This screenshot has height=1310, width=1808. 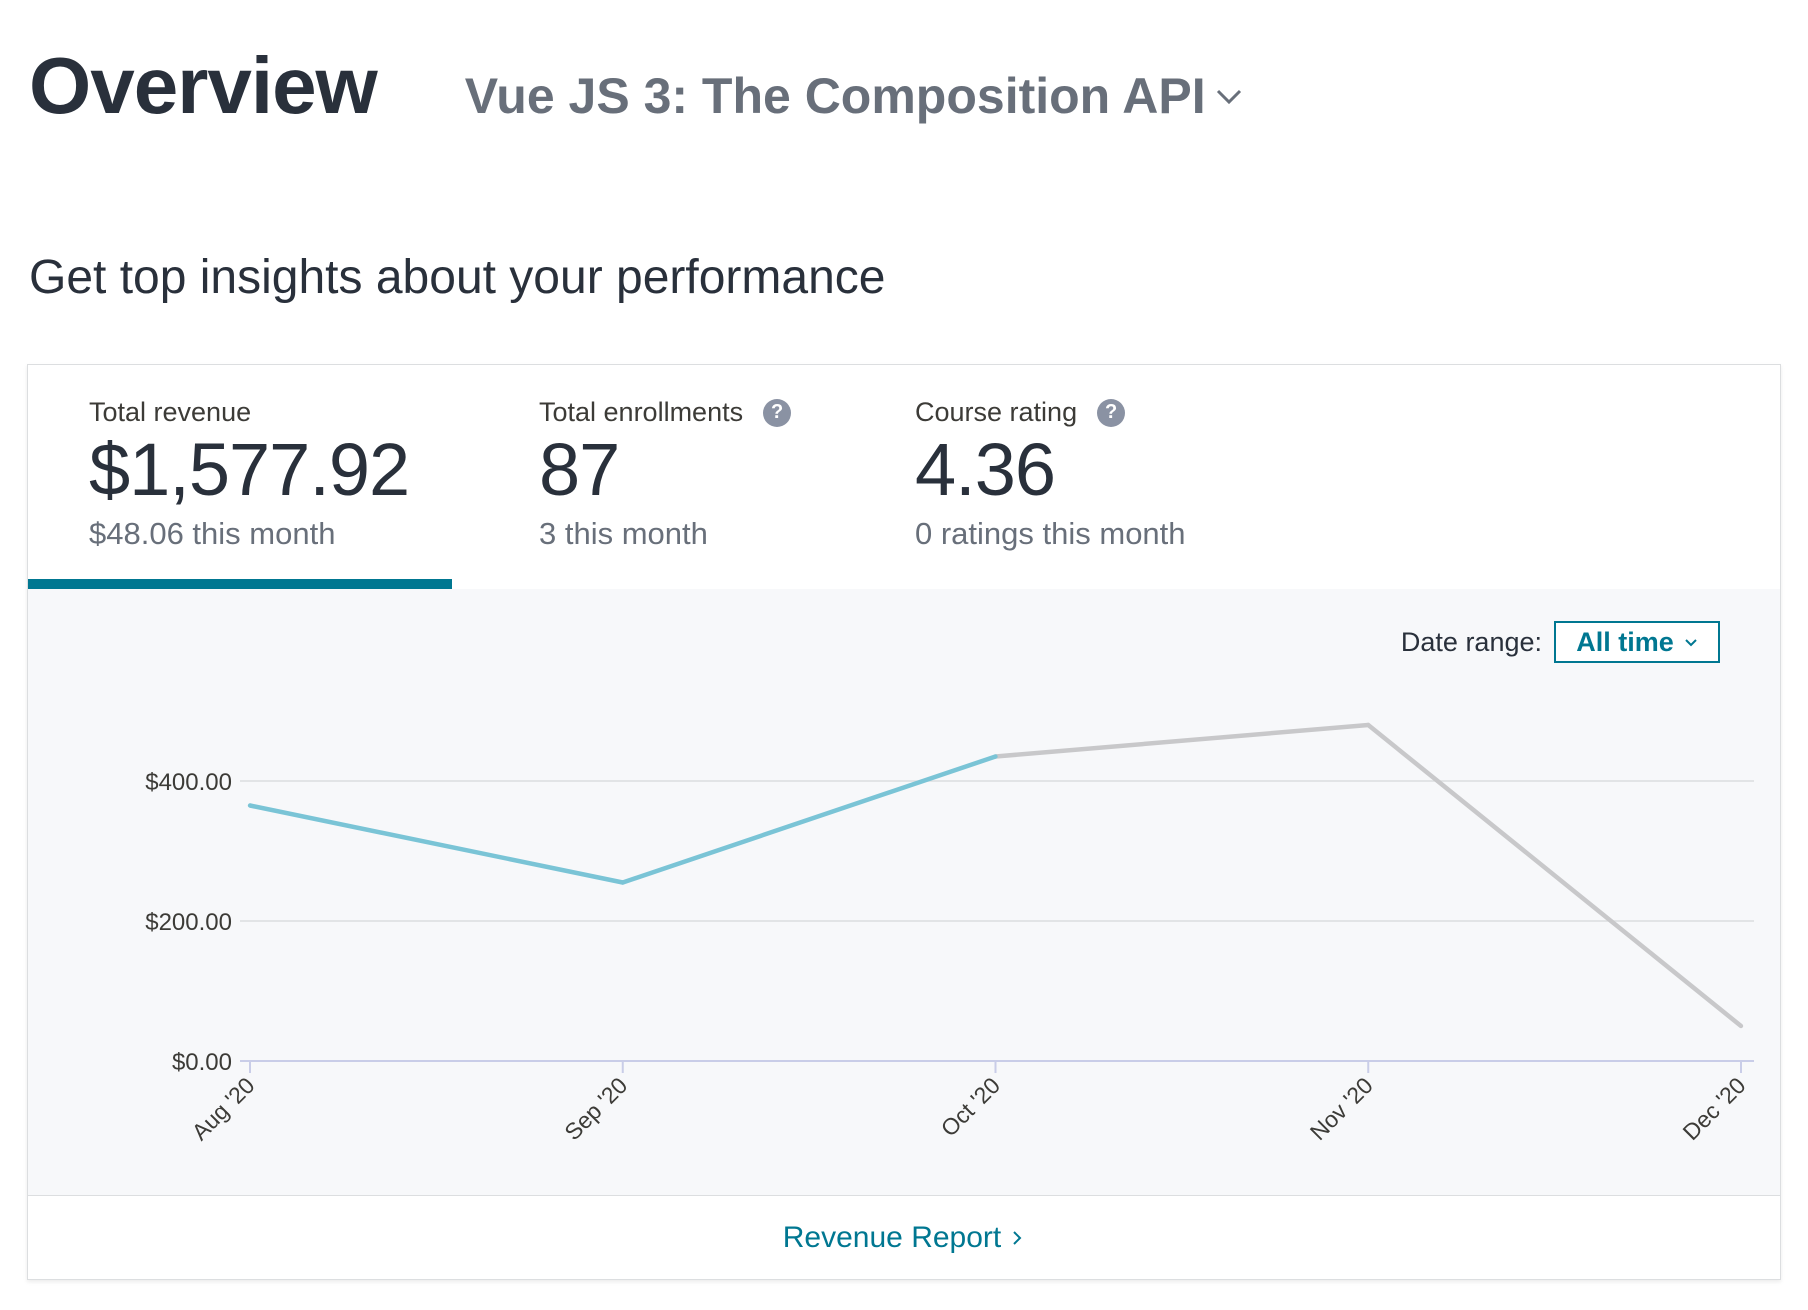 What do you see at coordinates (203, 85) in the screenshot?
I see `page-title: Overview` at bounding box center [203, 85].